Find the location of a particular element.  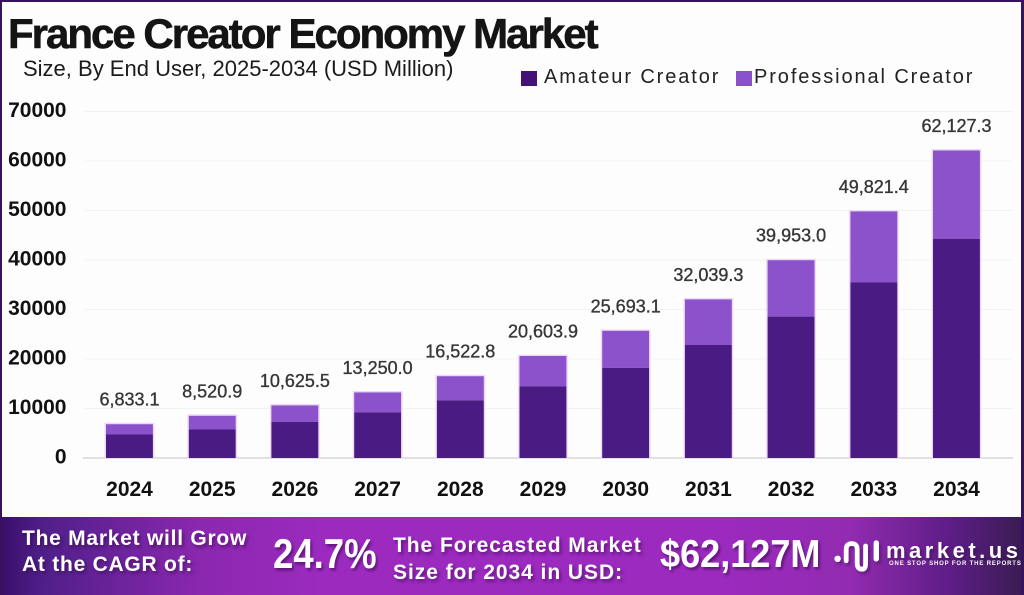

svg-text: 32,039.3 is located at coordinates (708, 275).